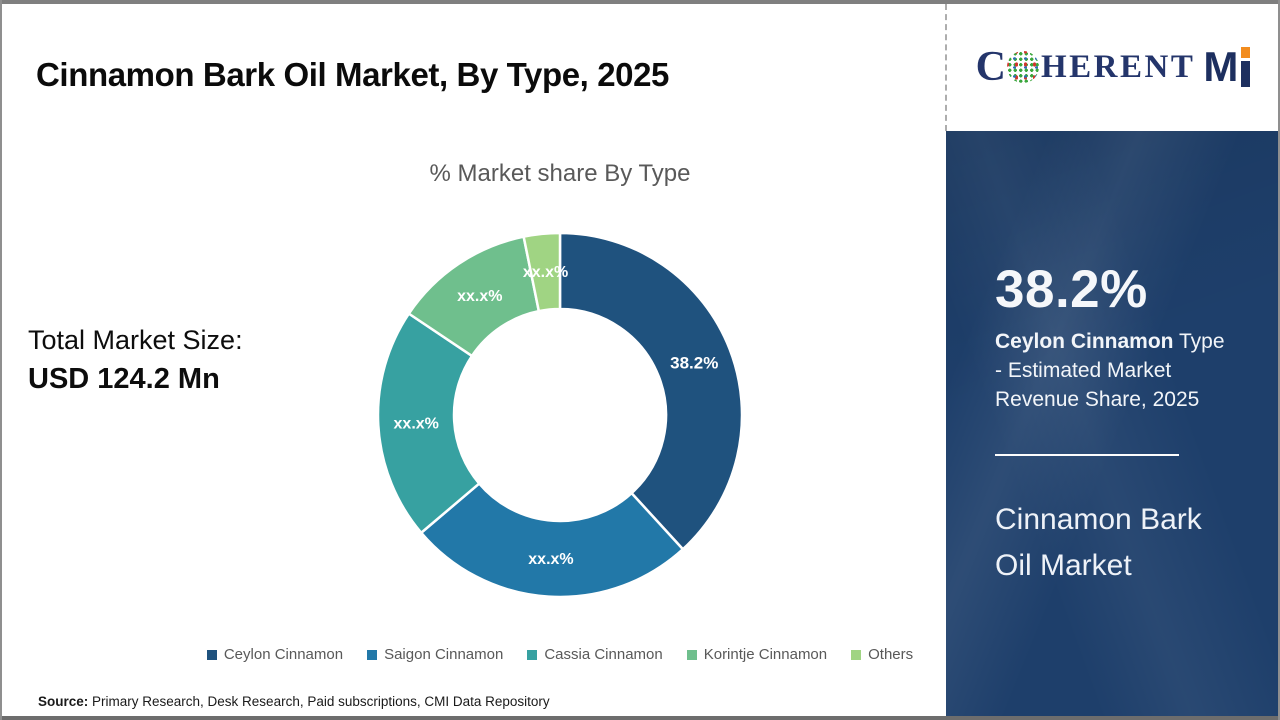 The height and width of the screenshot is (720, 1280). What do you see at coordinates (640, 2) in the screenshot?
I see `frame-top-bar` at bounding box center [640, 2].